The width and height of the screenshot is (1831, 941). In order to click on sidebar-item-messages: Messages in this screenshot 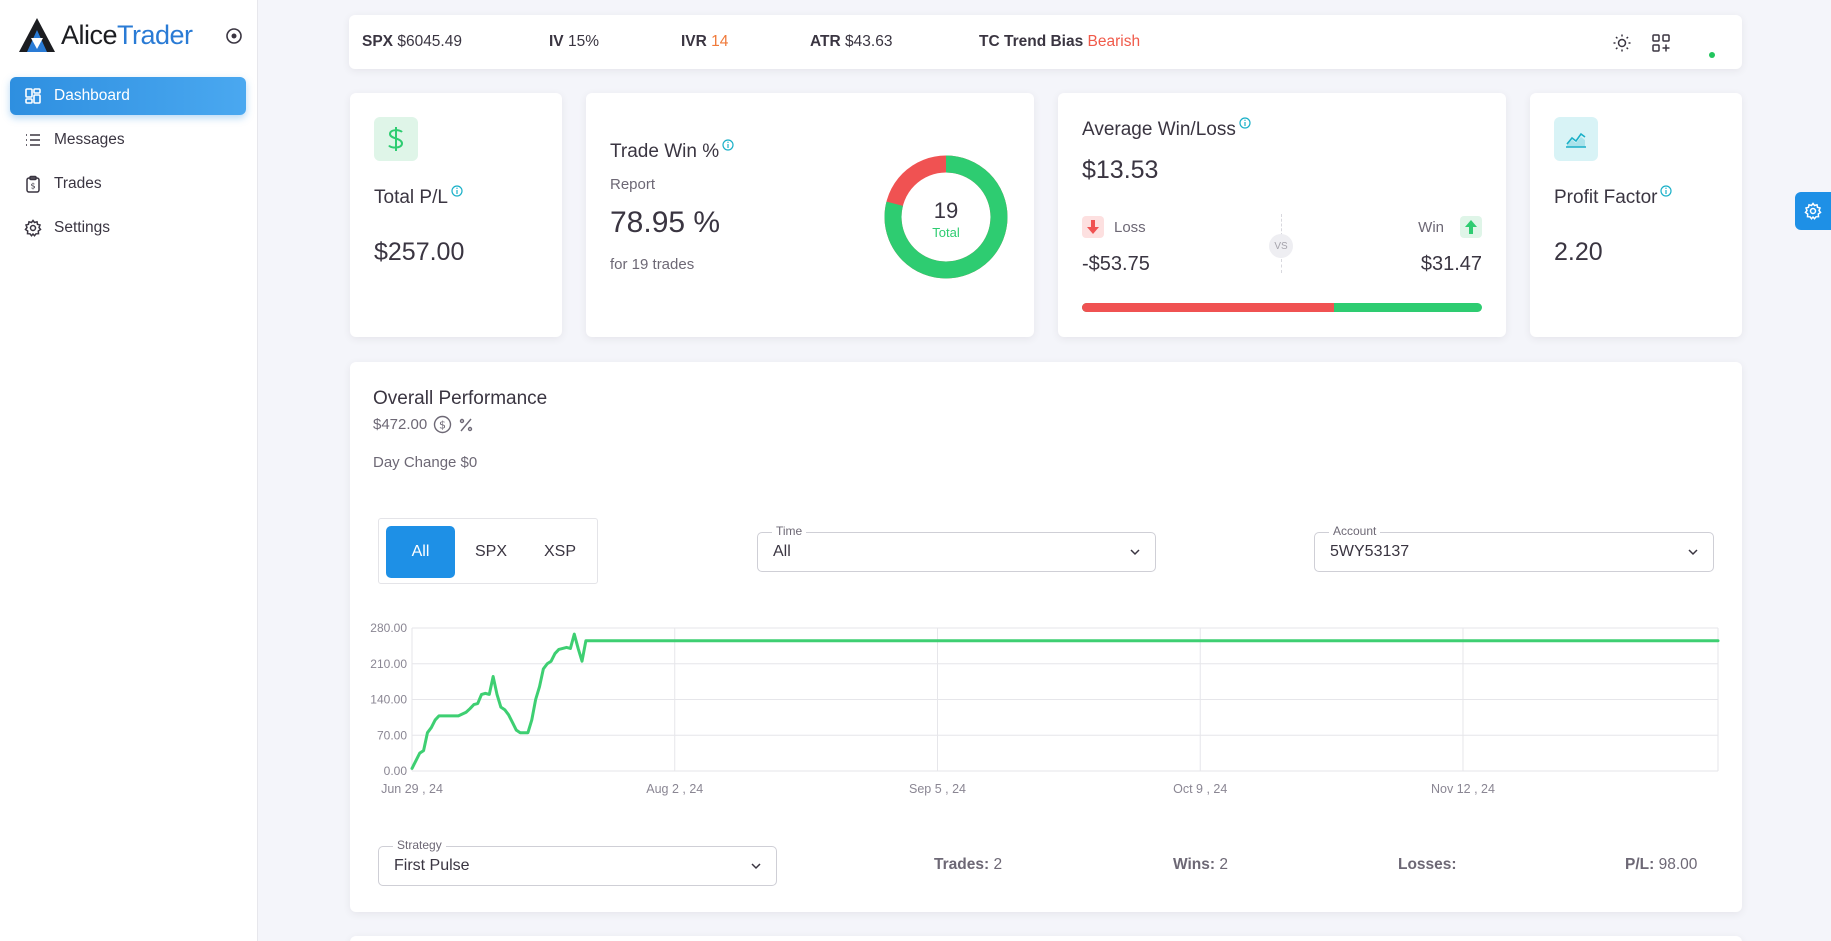, I will do `click(128, 140)`.